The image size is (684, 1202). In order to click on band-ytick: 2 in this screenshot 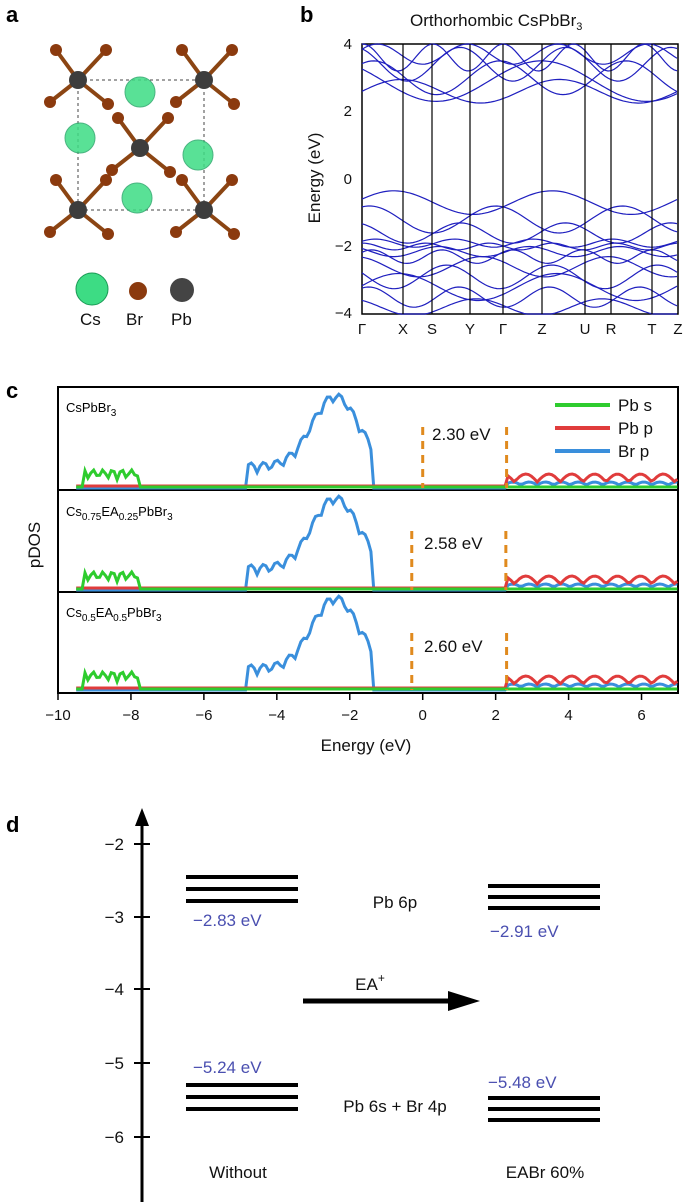, I will do `click(348, 111)`.